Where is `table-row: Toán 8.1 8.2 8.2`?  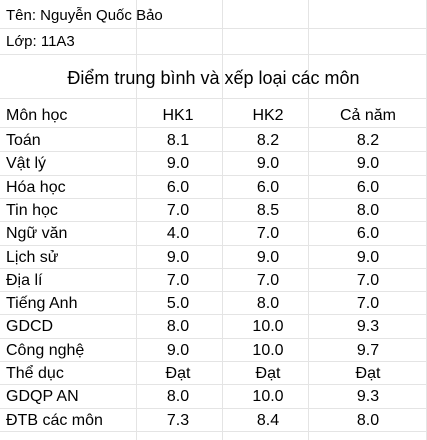 table-row: Toán 8.1 8.2 8.2 is located at coordinates (213, 141).